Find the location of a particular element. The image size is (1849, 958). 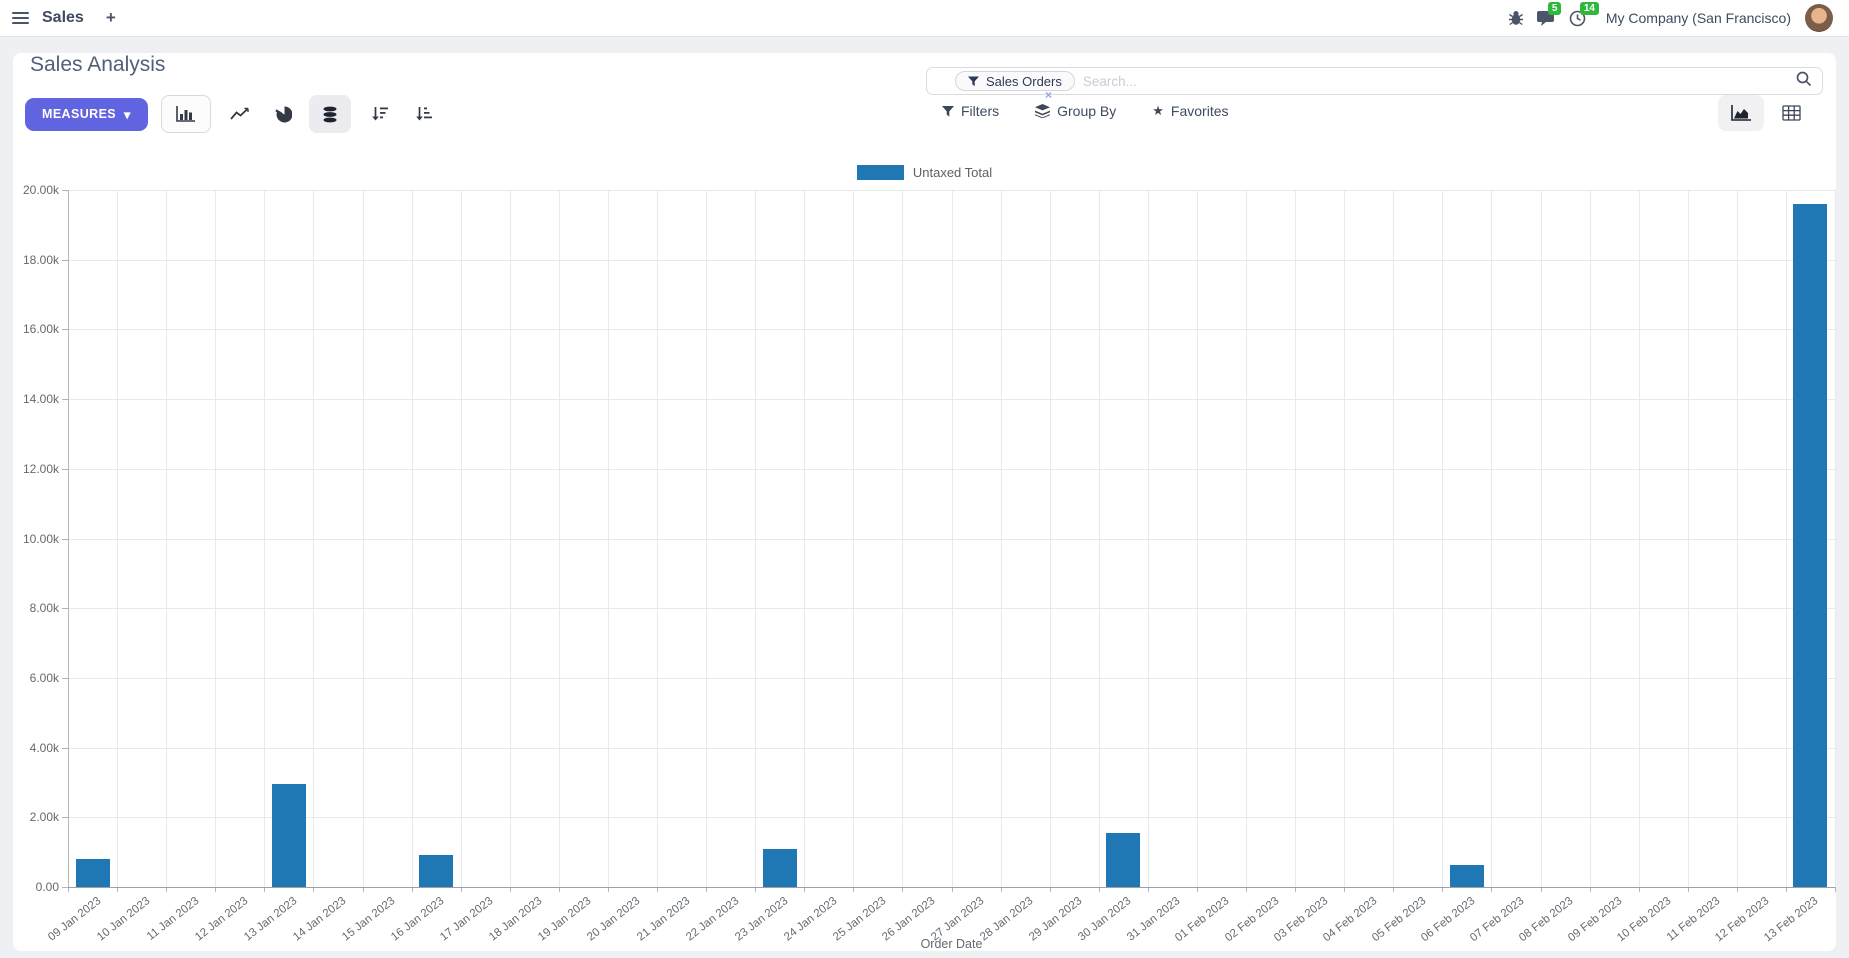

x-axis-label: 09 Jan 2023 is located at coordinates (74, 919).